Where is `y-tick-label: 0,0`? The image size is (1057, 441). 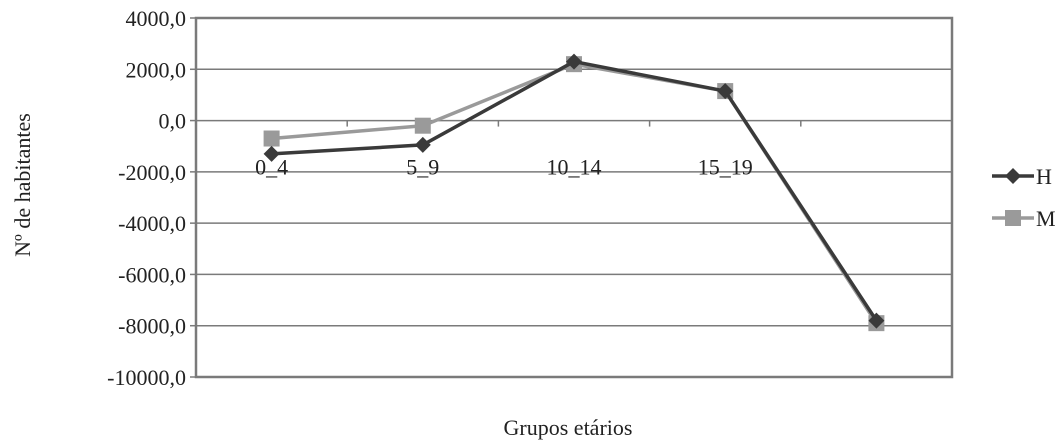 y-tick-label: 0,0 is located at coordinates (173, 121).